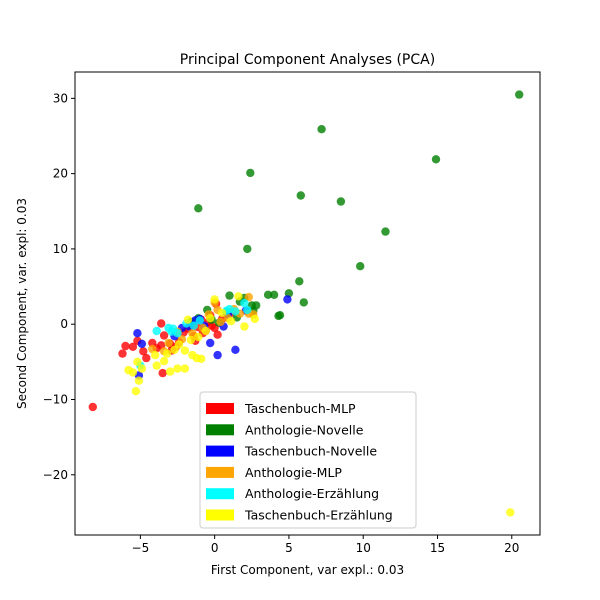  What do you see at coordinates (312, 493) in the screenshot?
I see `legend-label-4: Anthologie-Erzählung` at bounding box center [312, 493].